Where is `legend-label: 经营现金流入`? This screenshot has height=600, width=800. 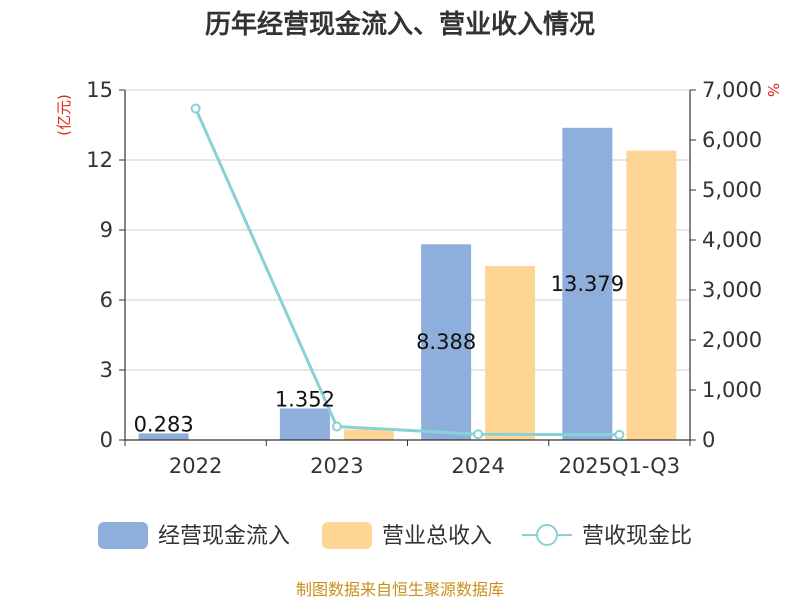 legend-label: 经营现金流入 is located at coordinates (224, 536).